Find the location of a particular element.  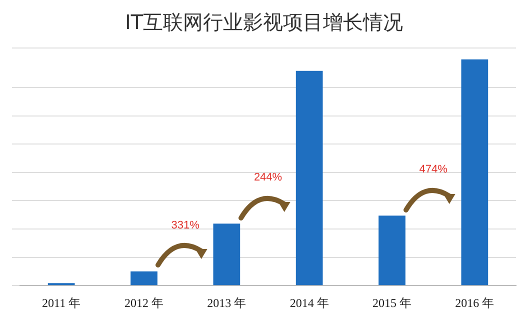

x-tick-label: 2011 年 is located at coordinates (61, 303).